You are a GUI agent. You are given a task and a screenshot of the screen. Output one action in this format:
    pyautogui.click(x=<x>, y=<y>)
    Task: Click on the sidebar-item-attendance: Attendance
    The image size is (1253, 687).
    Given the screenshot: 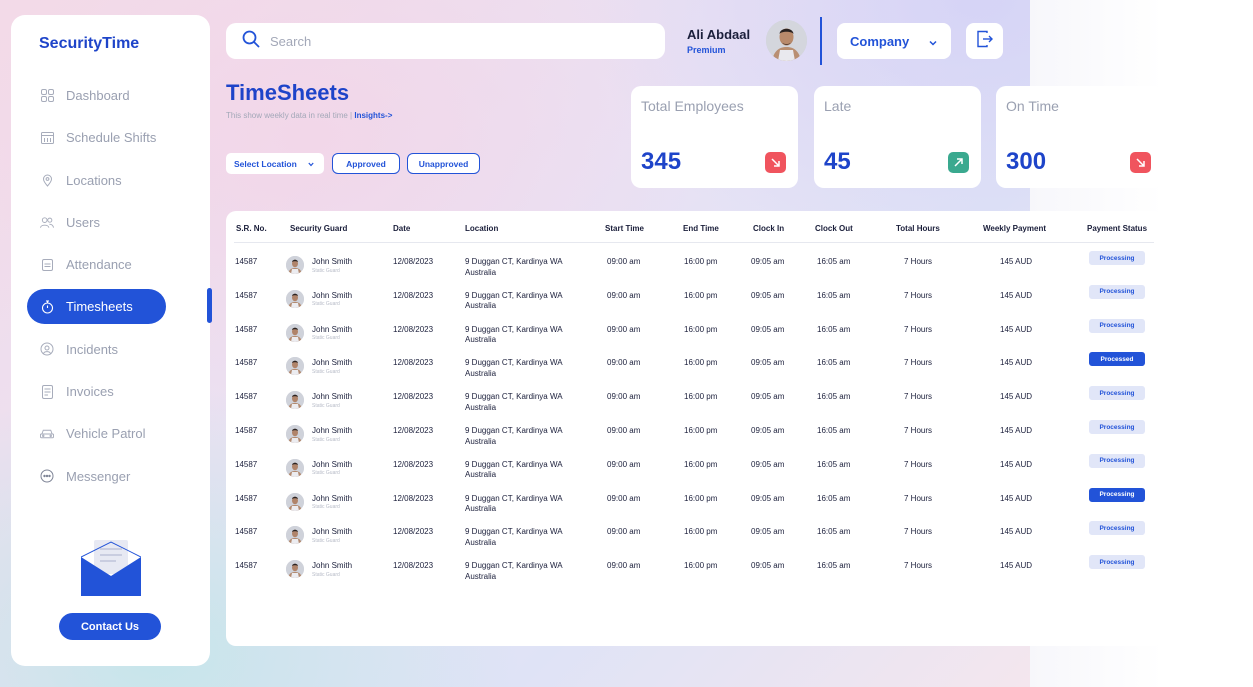 What is the action you would take?
    pyautogui.click(x=112, y=264)
    